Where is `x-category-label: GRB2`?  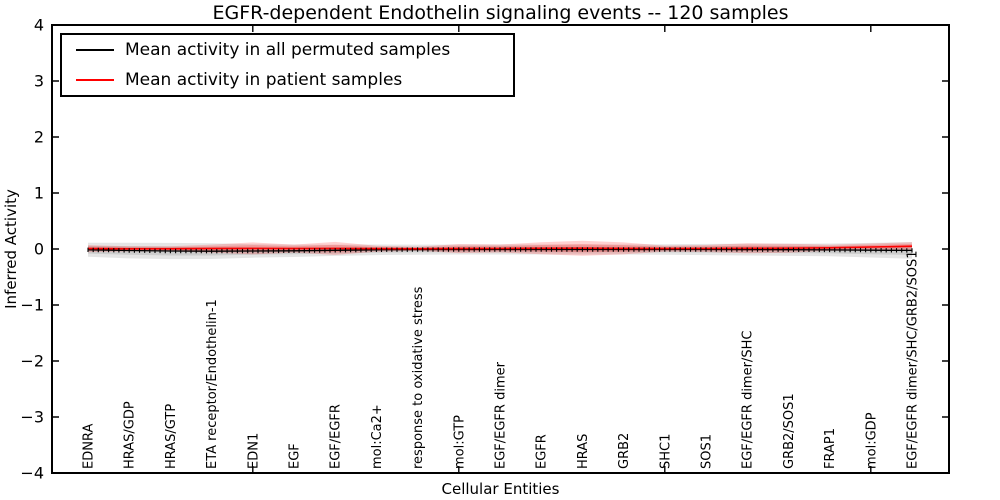 x-category-label: GRB2 is located at coordinates (624, 451).